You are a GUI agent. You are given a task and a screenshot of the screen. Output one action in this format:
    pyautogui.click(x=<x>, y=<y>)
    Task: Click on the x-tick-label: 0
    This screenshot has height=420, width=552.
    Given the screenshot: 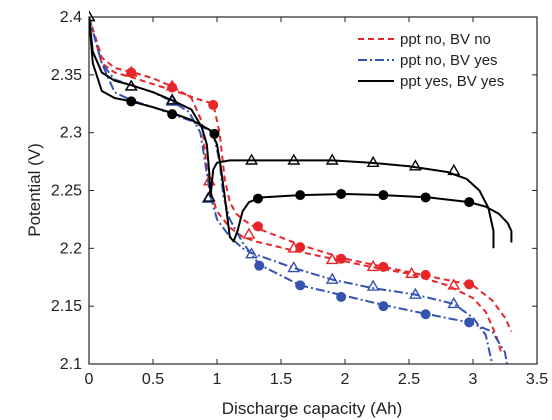 What is the action you would take?
    pyautogui.click(x=89, y=379)
    